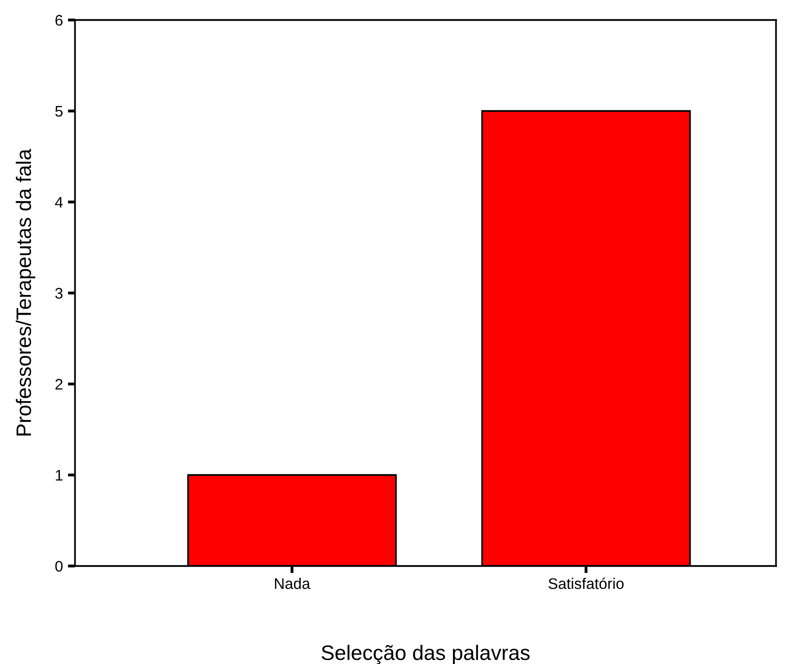  I want to click on x-axis-title: Selecção das palavras, so click(426, 654).